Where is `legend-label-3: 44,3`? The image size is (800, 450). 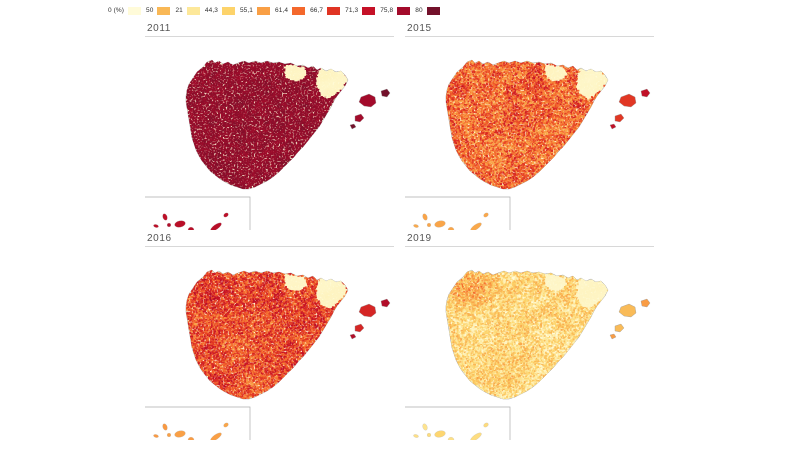 legend-label-3: 44,3 is located at coordinates (213, 10).